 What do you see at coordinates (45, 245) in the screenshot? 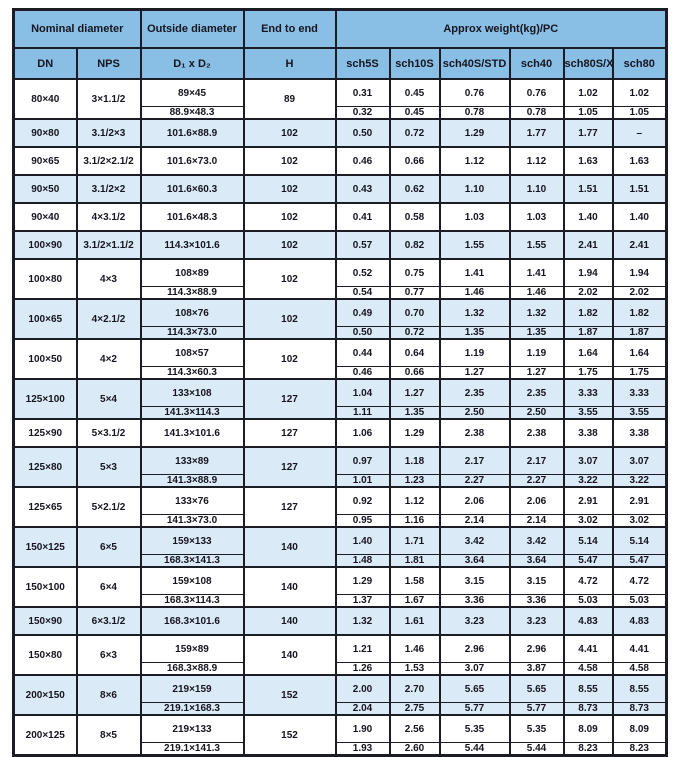
I see `dn-cell: 100×90` at bounding box center [45, 245].